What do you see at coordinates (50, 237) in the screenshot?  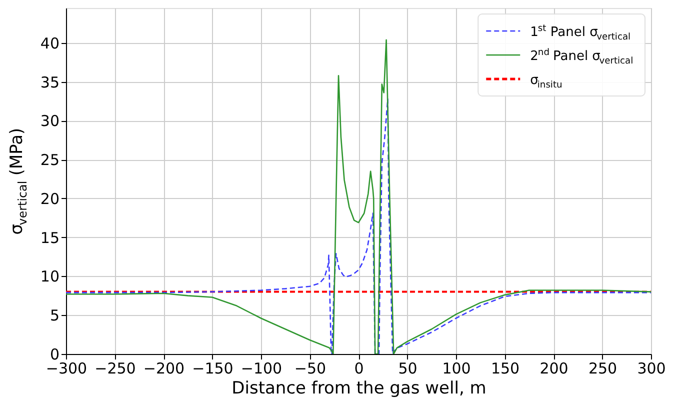 I see `y-tick-label: 15` at bounding box center [50, 237].